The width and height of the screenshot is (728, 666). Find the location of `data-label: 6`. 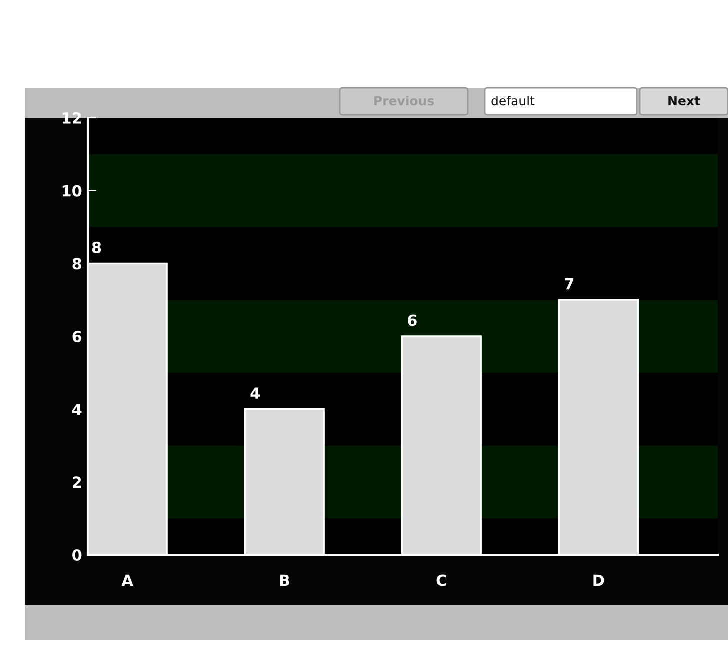

data-label: 6 is located at coordinates (412, 320).